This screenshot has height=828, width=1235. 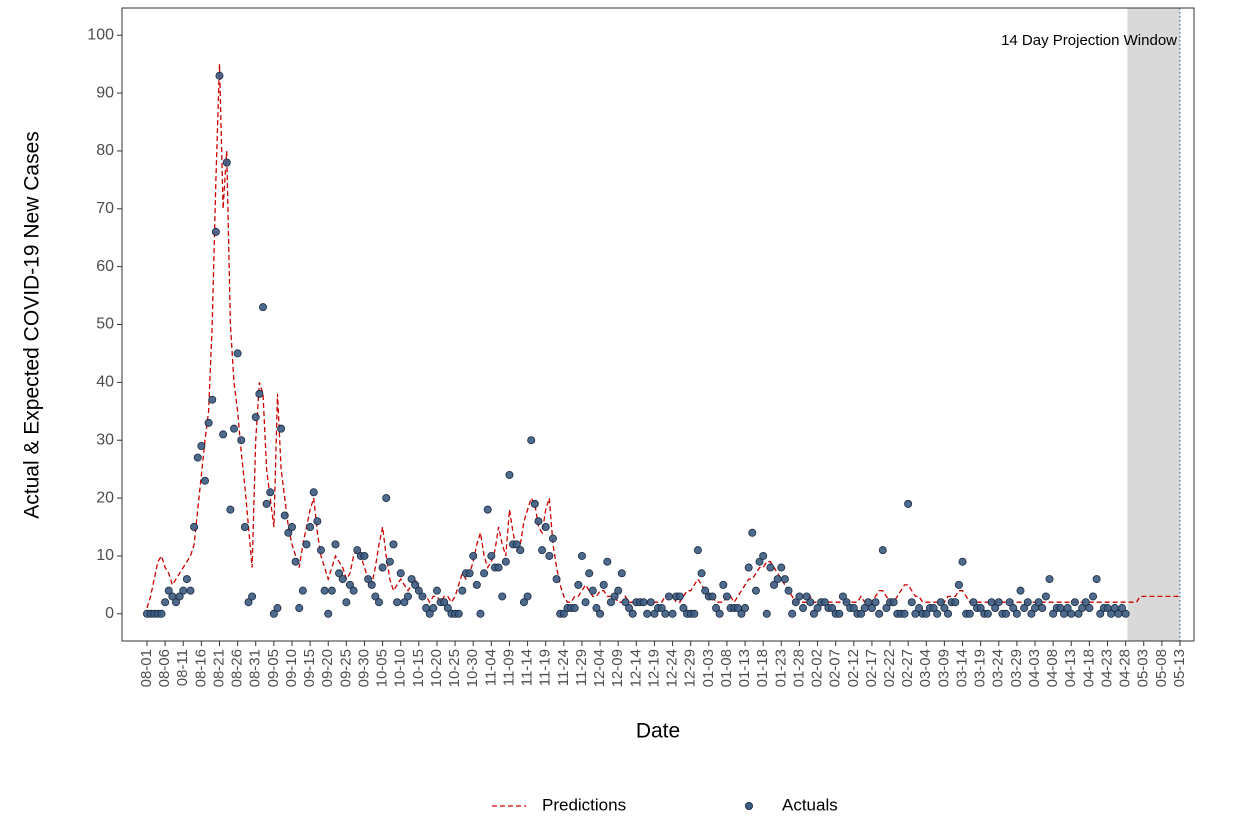 I want to click on x-tick-label: 03-04, so click(x=925, y=668).